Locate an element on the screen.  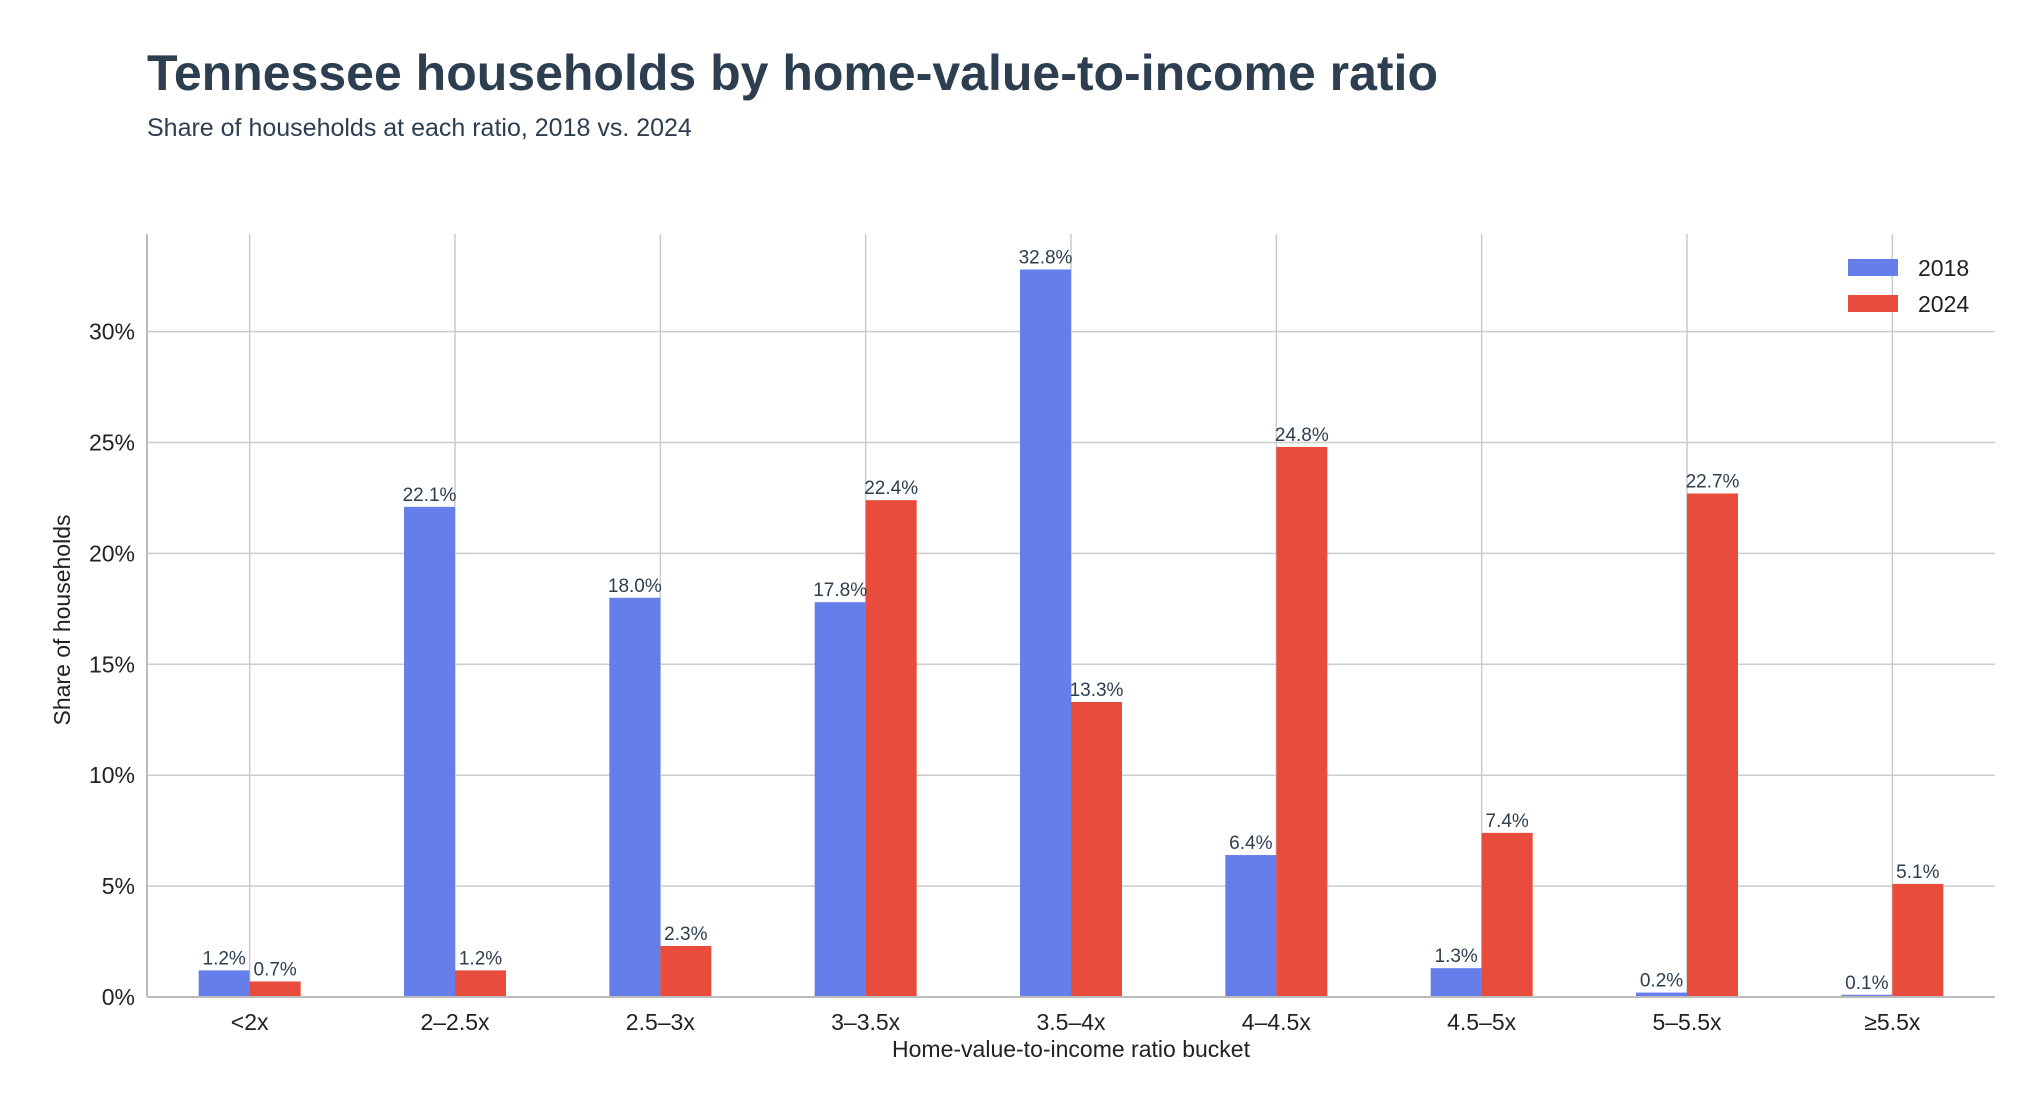
legend-swatch-2018 is located at coordinates (1873, 267).